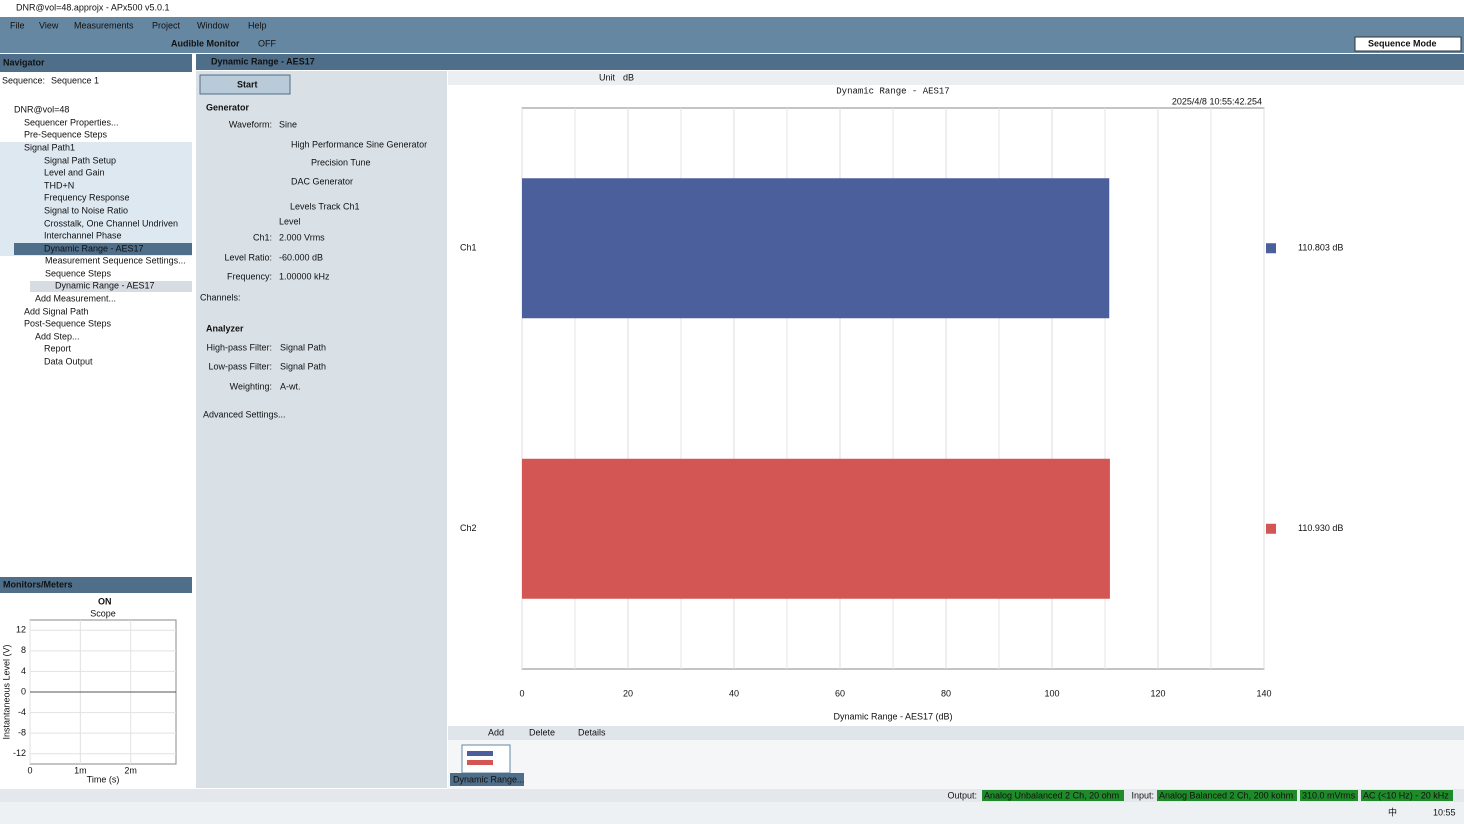 Image resolution: width=1464 pixels, height=824 pixels. Describe the element at coordinates (249, 276) in the screenshot. I see `label: Frequency:` at that location.